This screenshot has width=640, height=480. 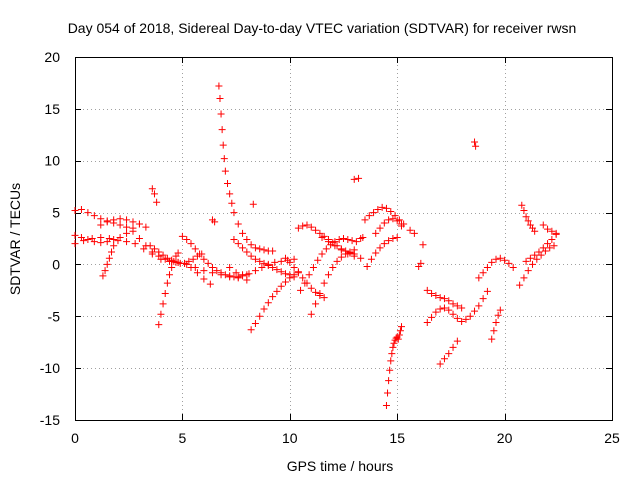 I want to click on series-arc-aa, so click(x=399, y=333).